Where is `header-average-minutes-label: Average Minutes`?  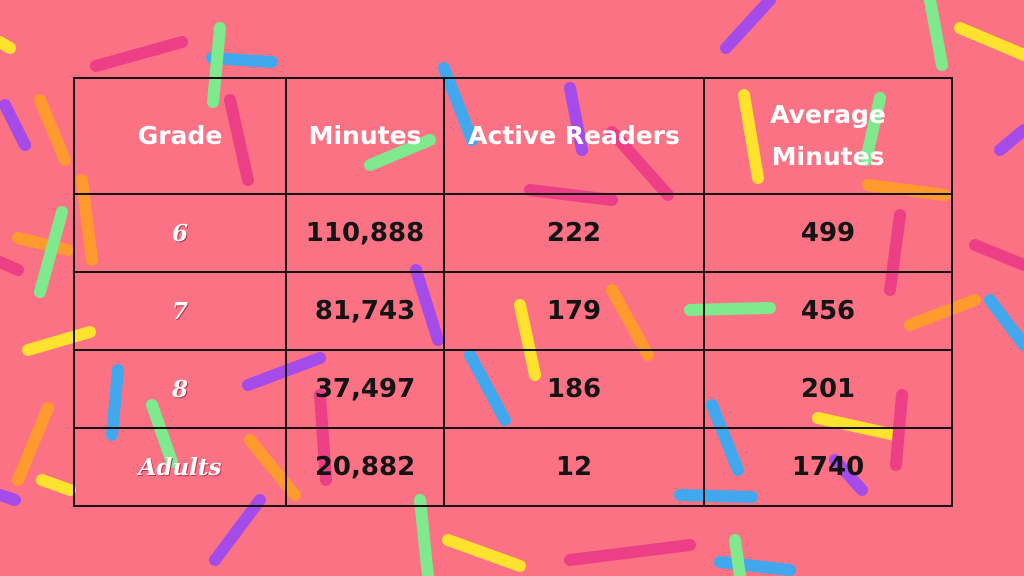 header-average-minutes-label: Average Minutes is located at coordinates (828, 135).